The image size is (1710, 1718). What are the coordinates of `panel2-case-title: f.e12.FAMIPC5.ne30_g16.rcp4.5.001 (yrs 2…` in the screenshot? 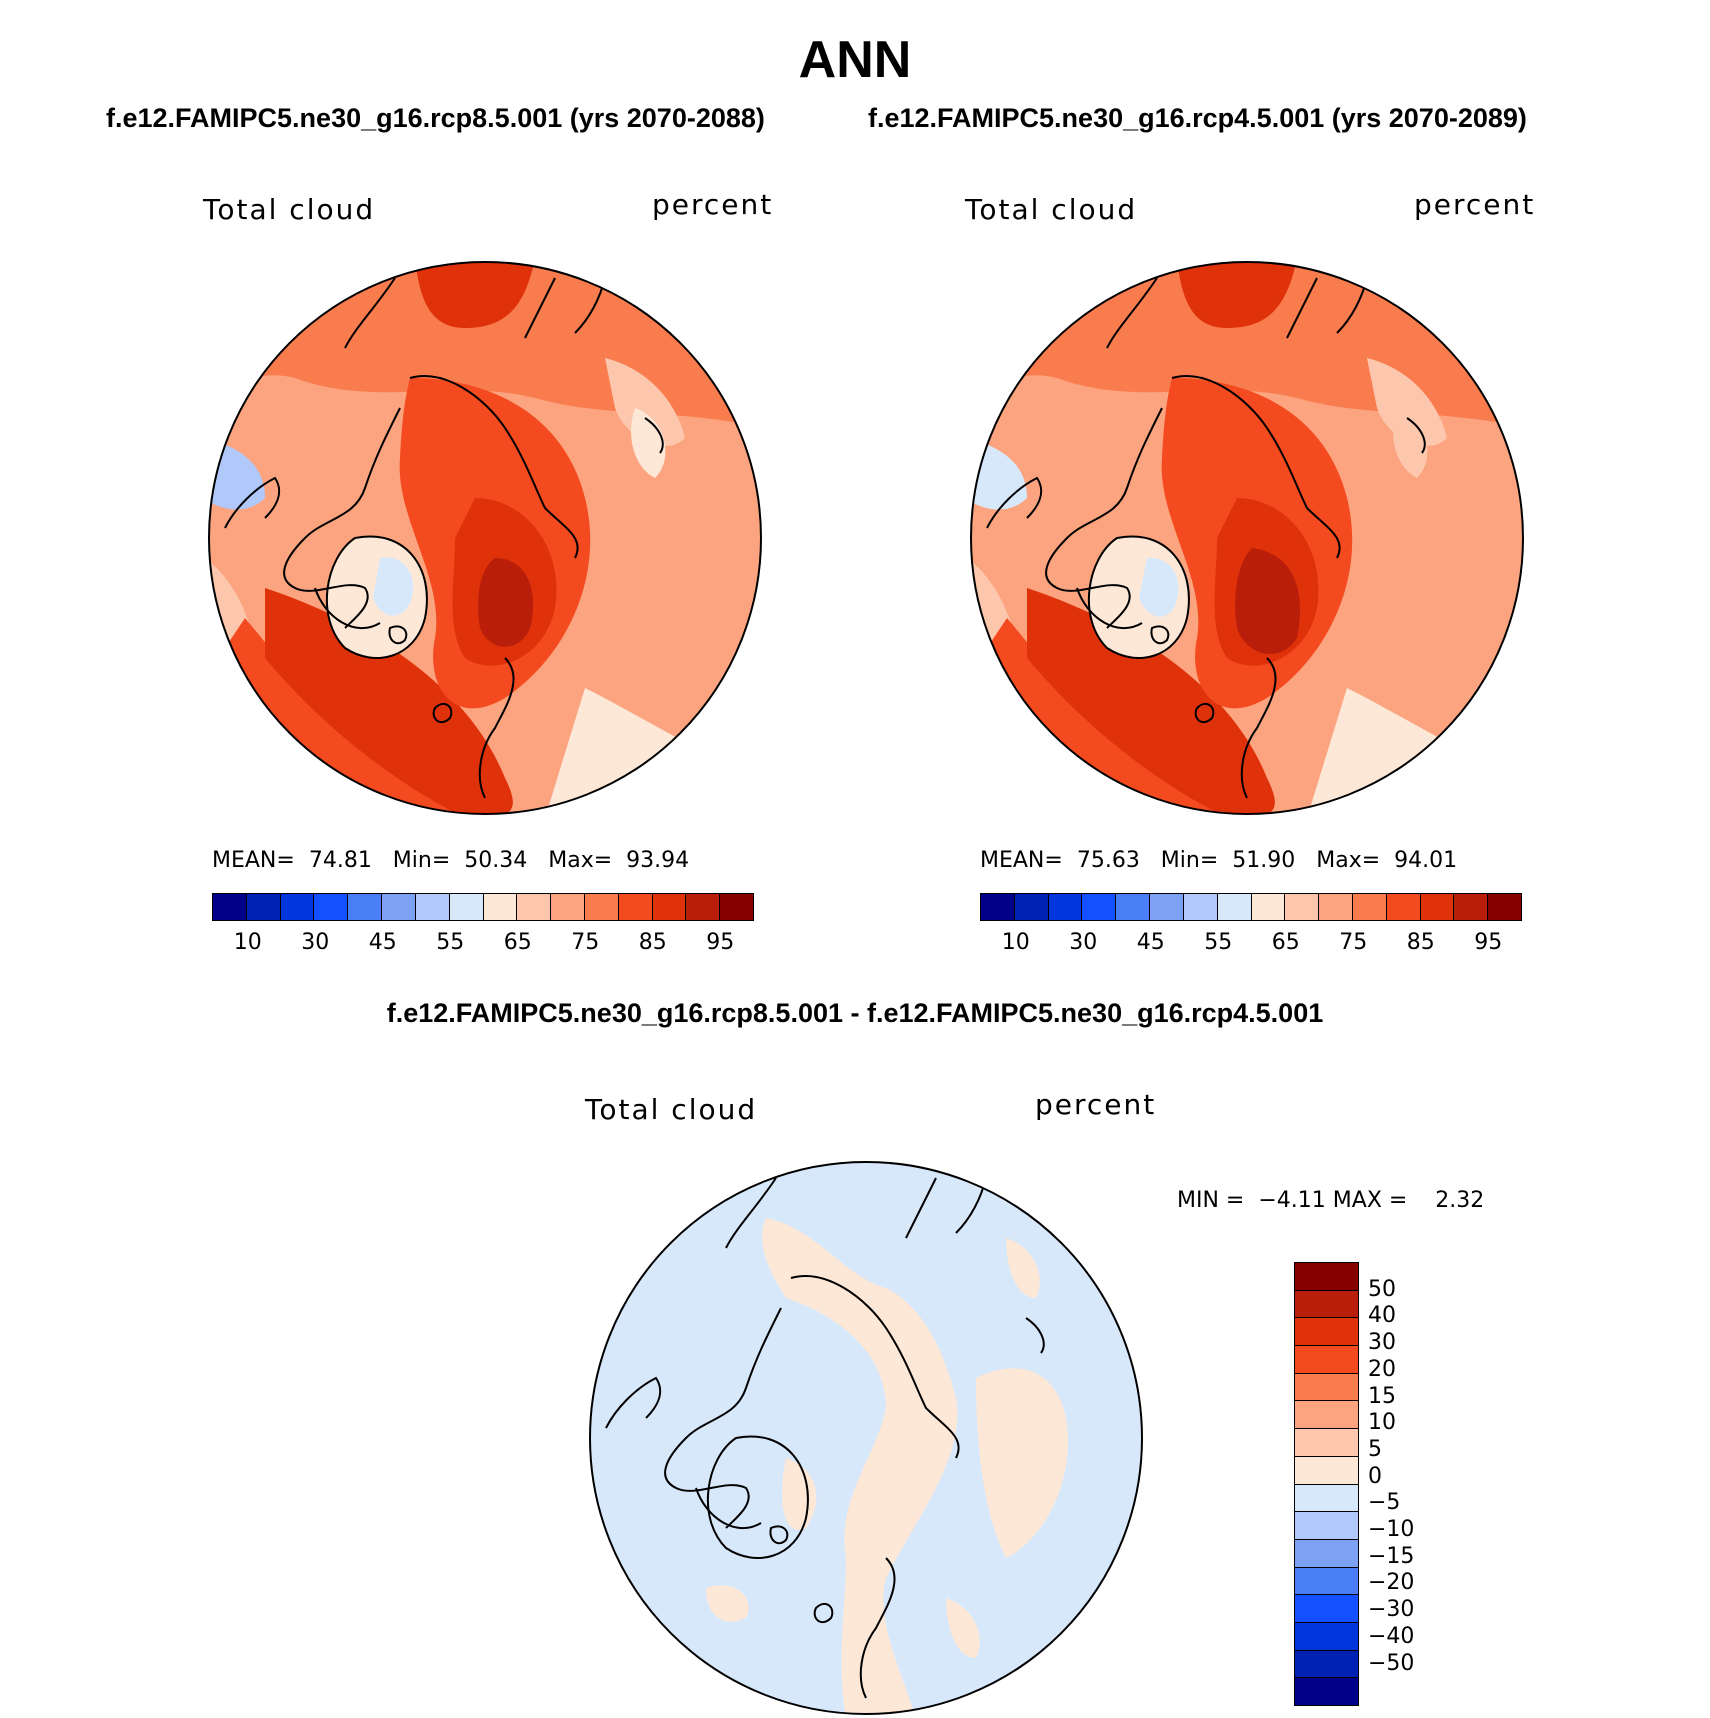 It's located at (1197, 118).